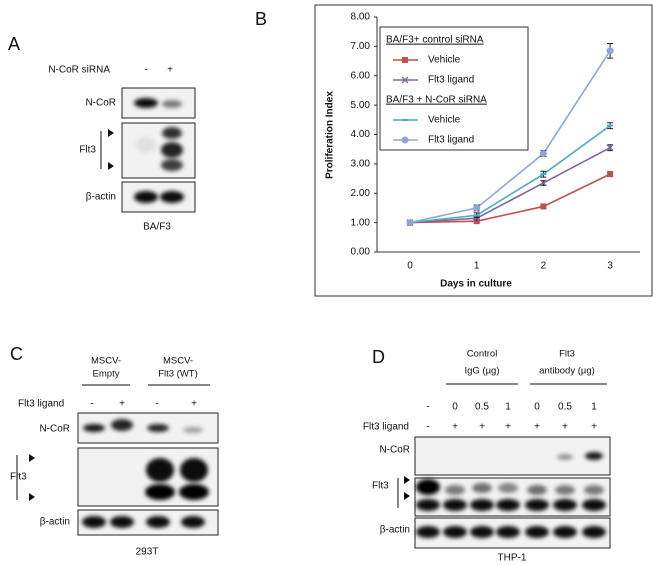 The height and width of the screenshot is (565, 662). I want to click on y-tick-label: 4.00, so click(361, 134).